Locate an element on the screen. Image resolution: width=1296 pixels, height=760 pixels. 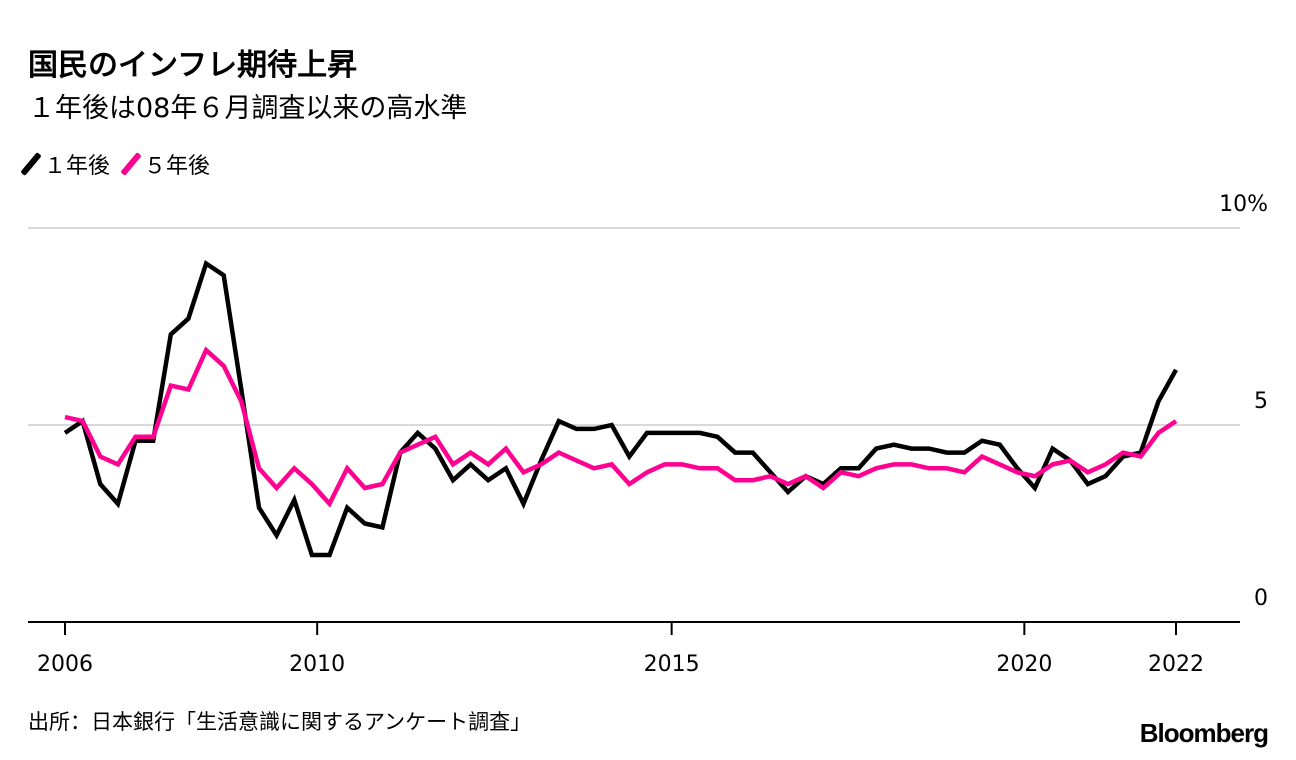
legend-item-5year: ５年後 is located at coordinates (165, 164).